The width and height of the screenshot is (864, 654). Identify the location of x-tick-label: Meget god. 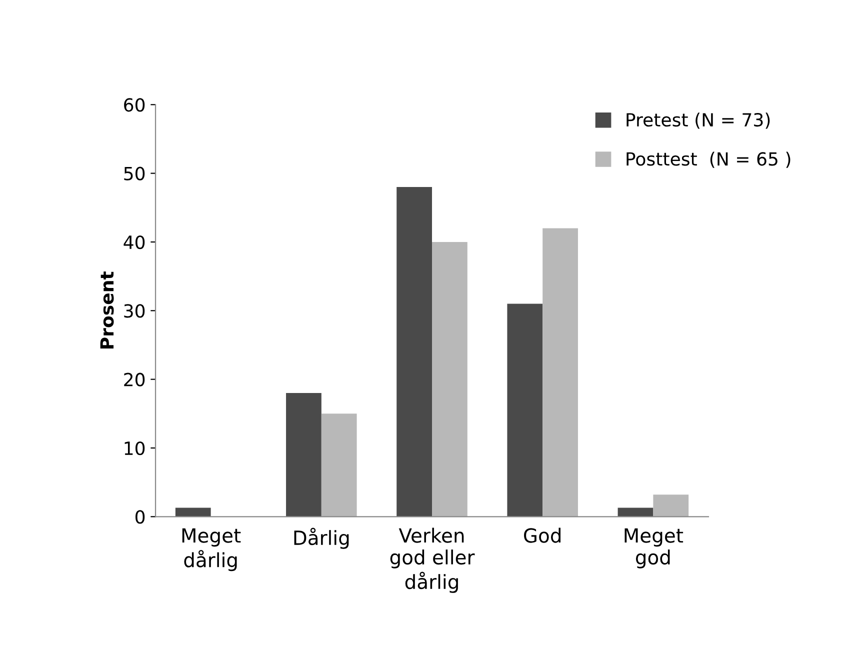
(654, 548).